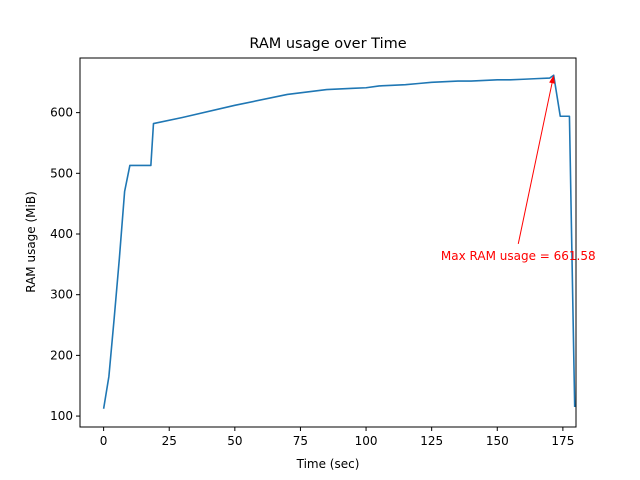  What do you see at coordinates (65, 264) in the screenshot?
I see `y-axis: 100 200 300 400 500 600` at bounding box center [65, 264].